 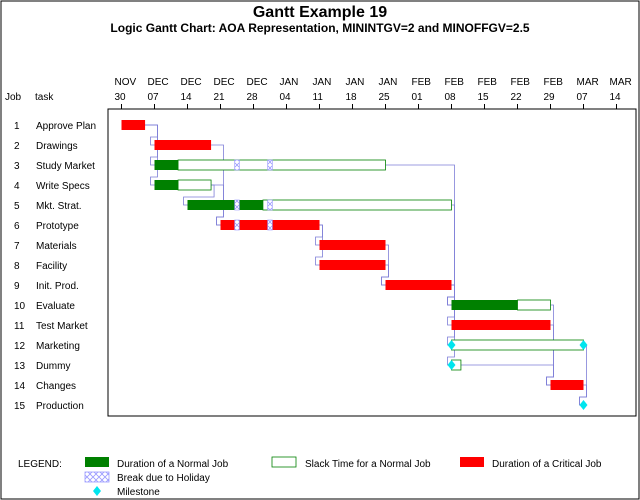 I want to click on legend-holiday-swatch, so click(x=97, y=477).